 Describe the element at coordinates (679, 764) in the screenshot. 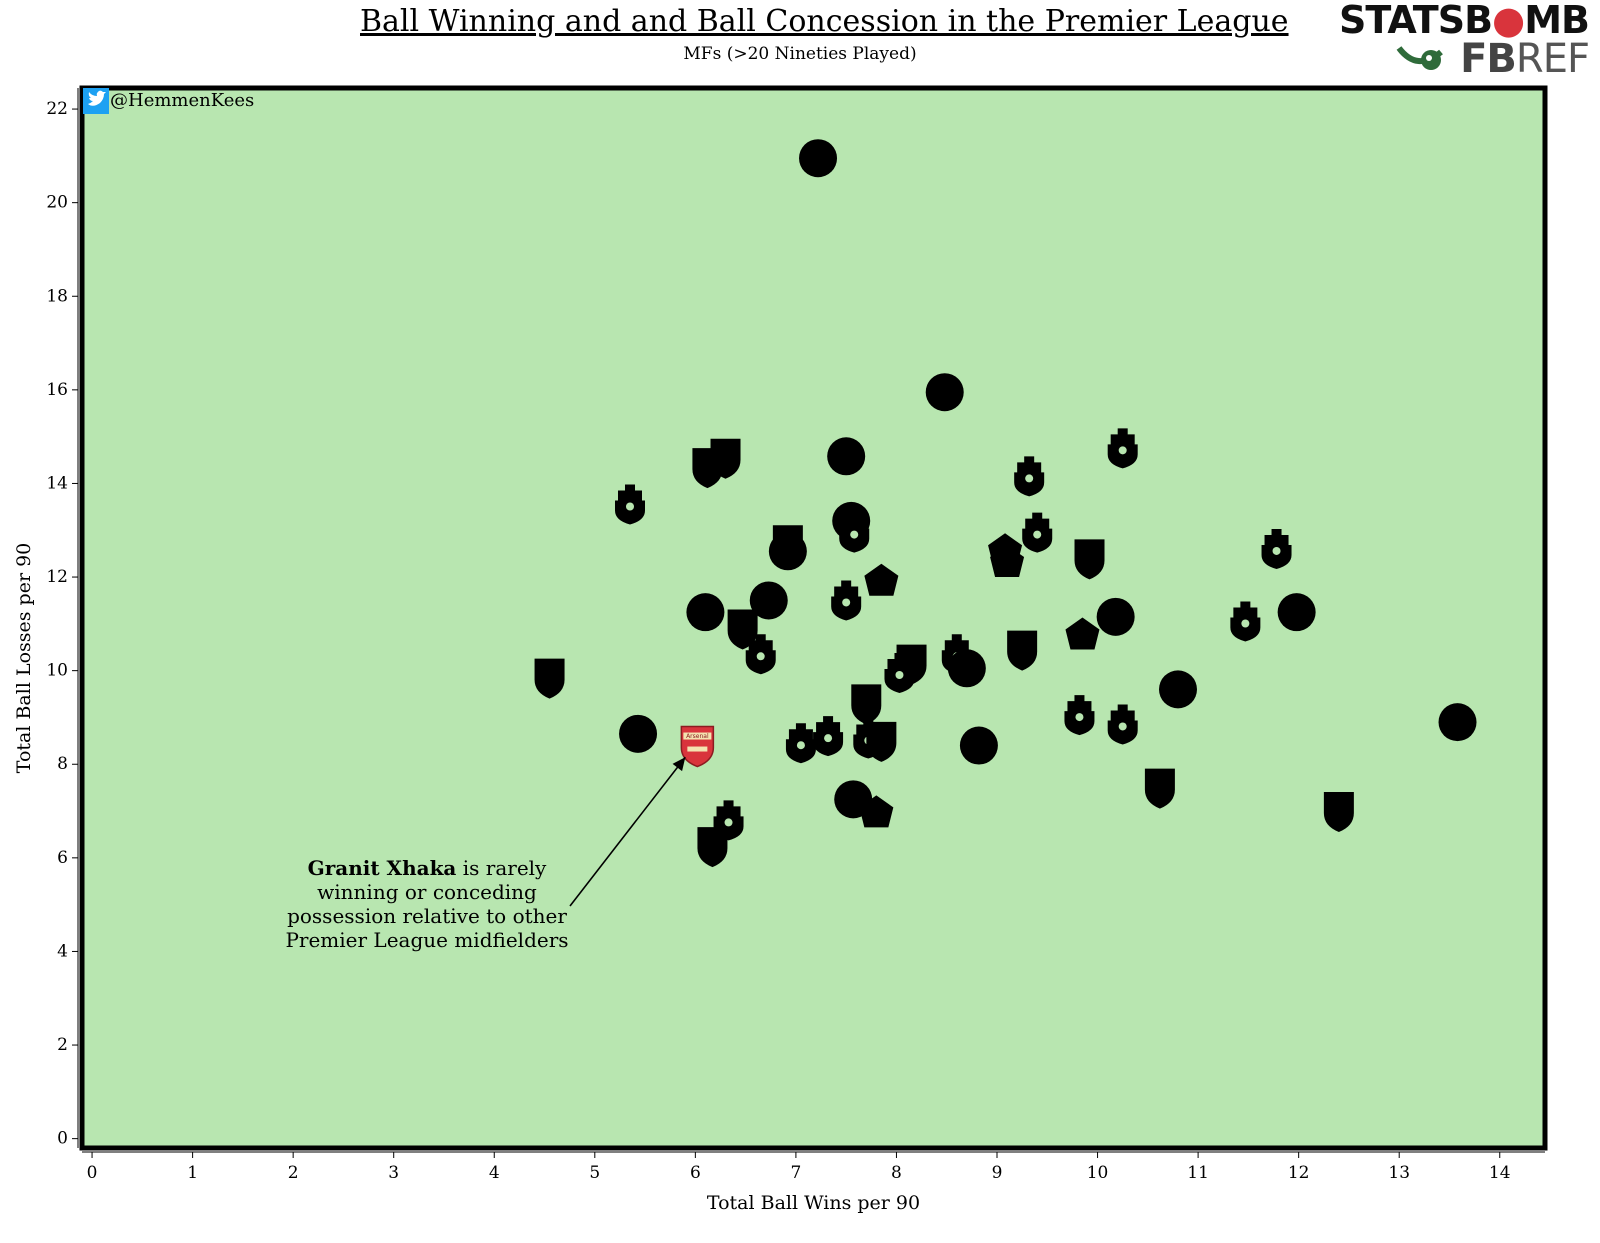

I see `annotation-arrowhead-icon` at that location.